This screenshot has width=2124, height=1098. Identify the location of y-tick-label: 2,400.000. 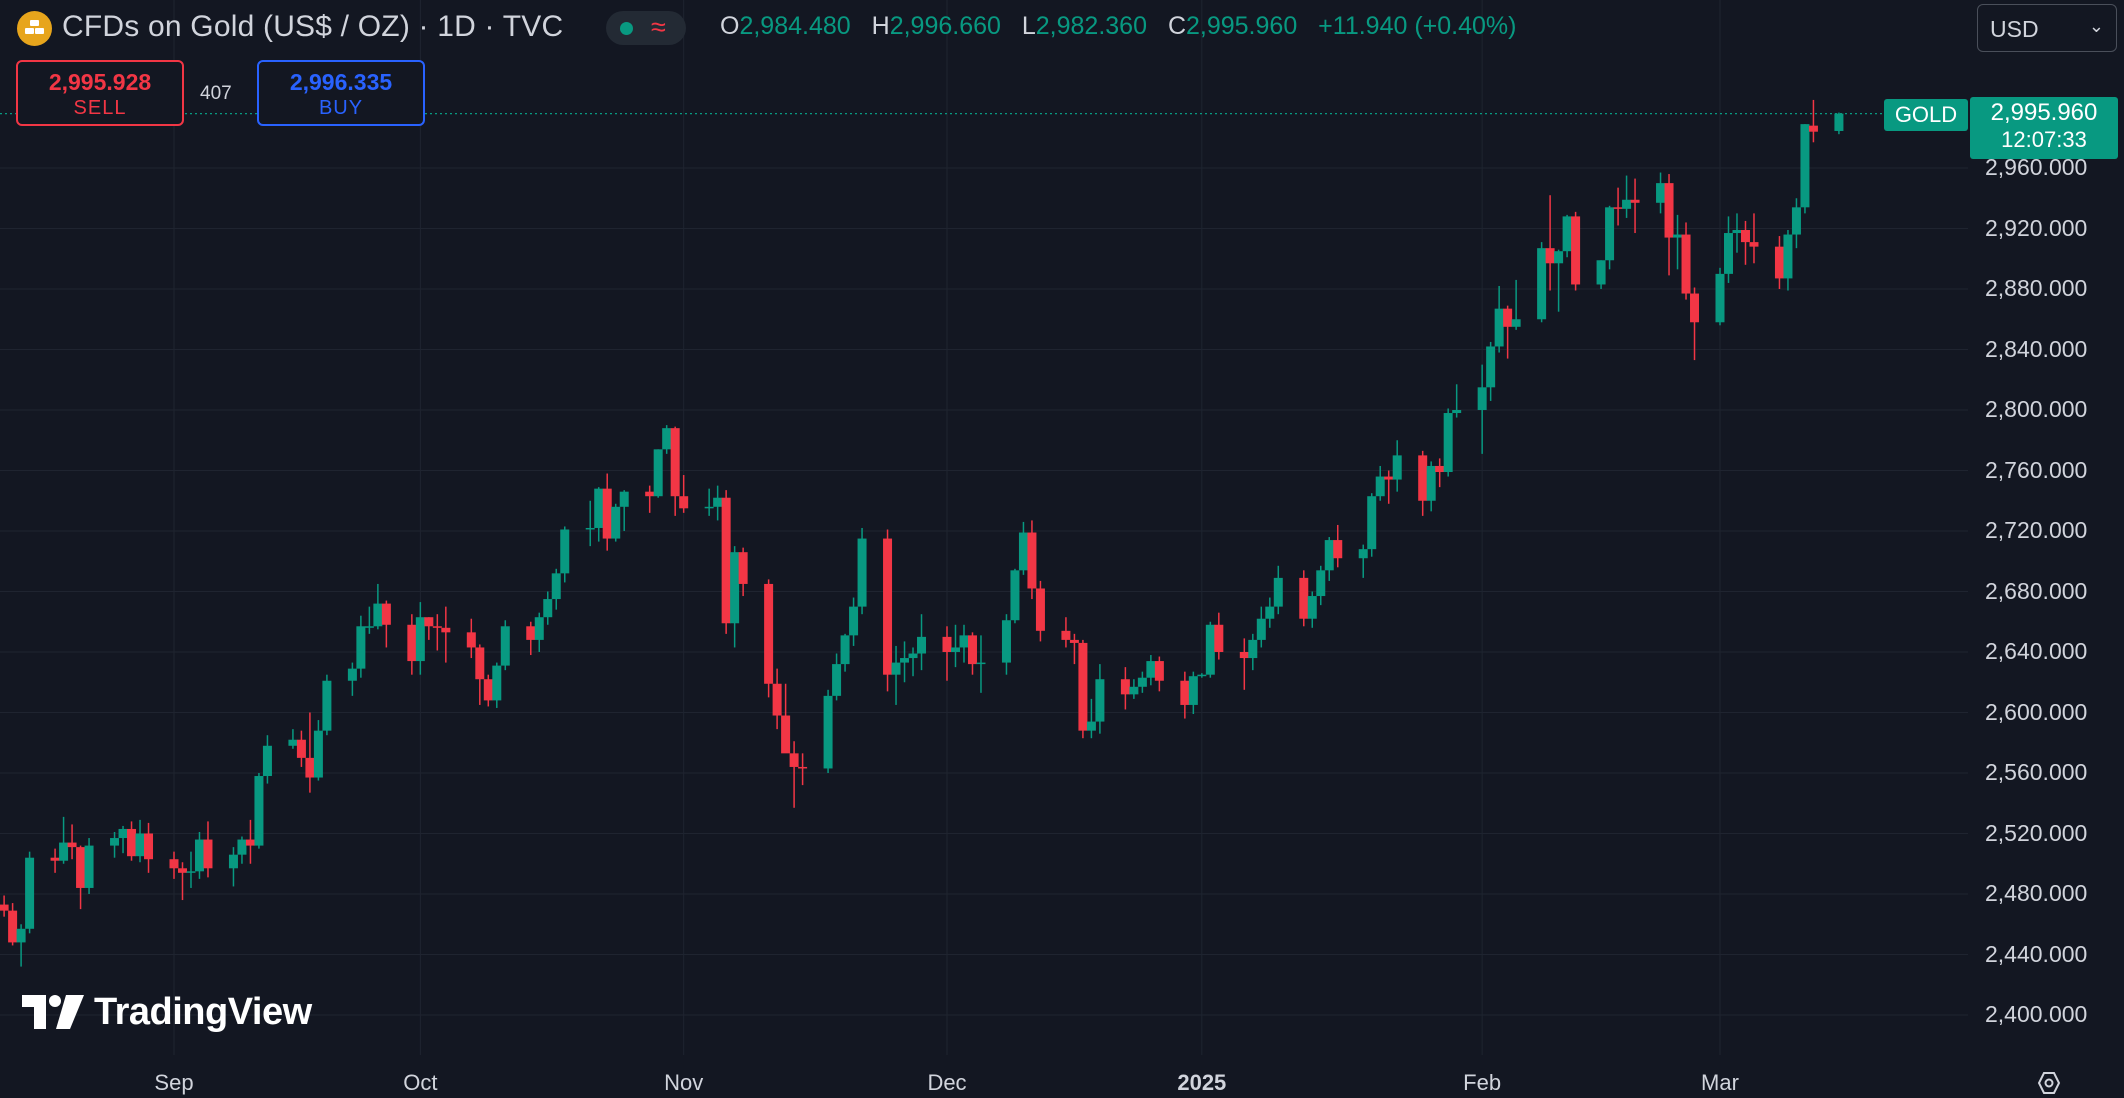
(2036, 1014).